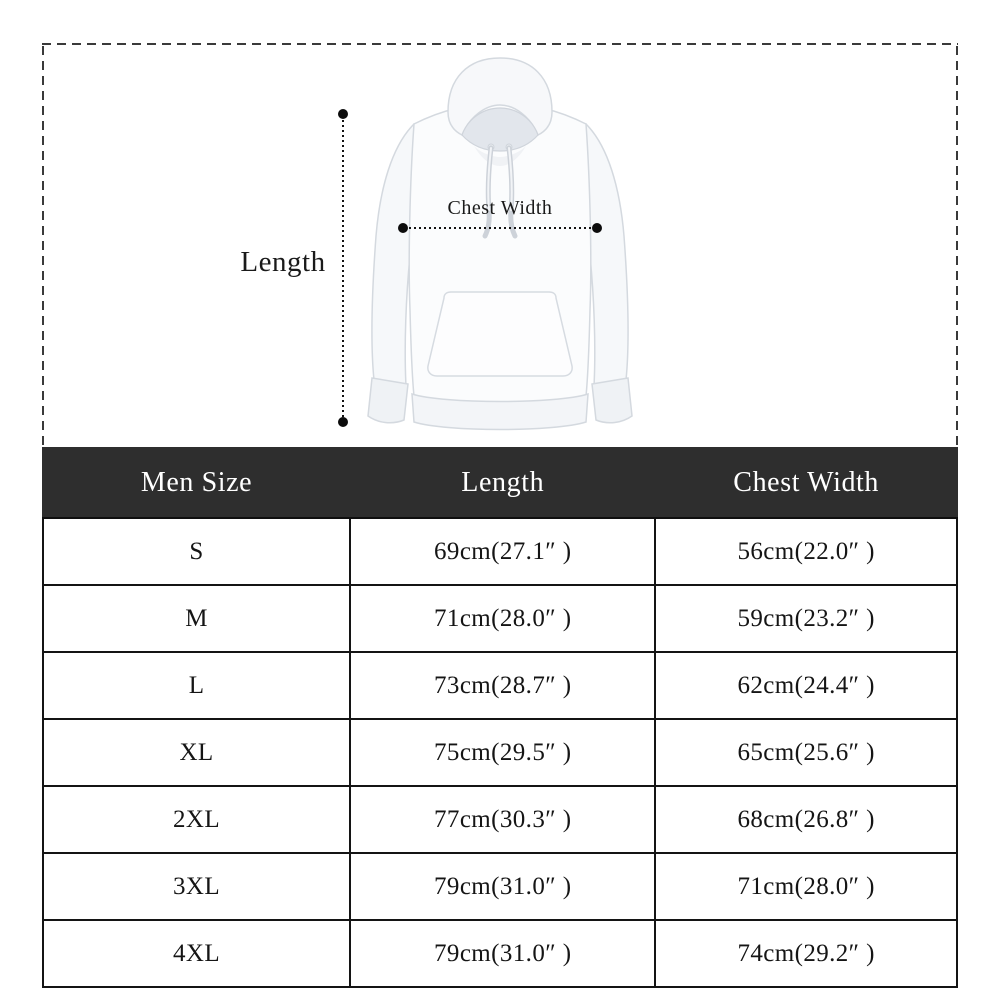 This screenshot has width=1000, height=1000. What do you see at coordinates (489, 179) in the screenshot?
I see `hoodie-drawstring-left-highlight` at bounding box center [489, 179].